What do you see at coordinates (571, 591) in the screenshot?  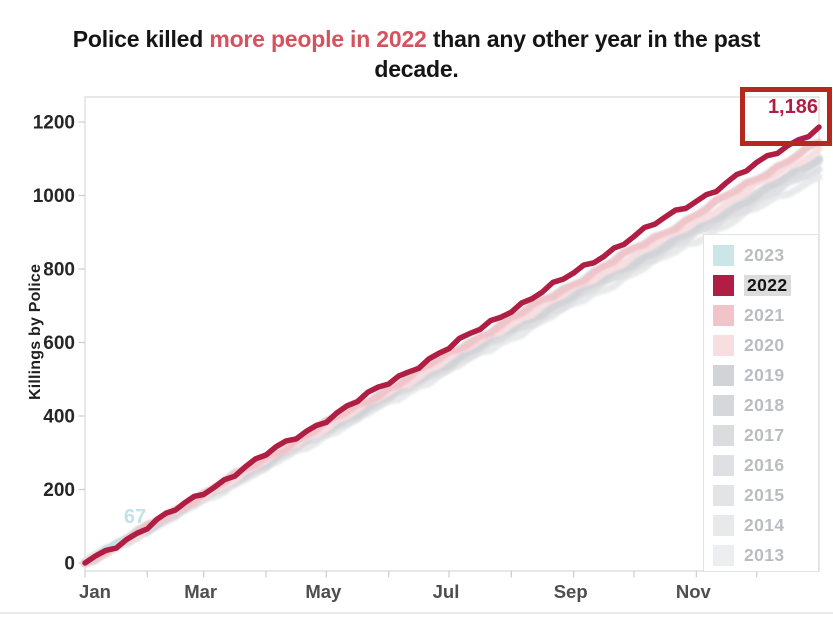 I see `x-tick-label: Sep` at bounding box center [571, 591].